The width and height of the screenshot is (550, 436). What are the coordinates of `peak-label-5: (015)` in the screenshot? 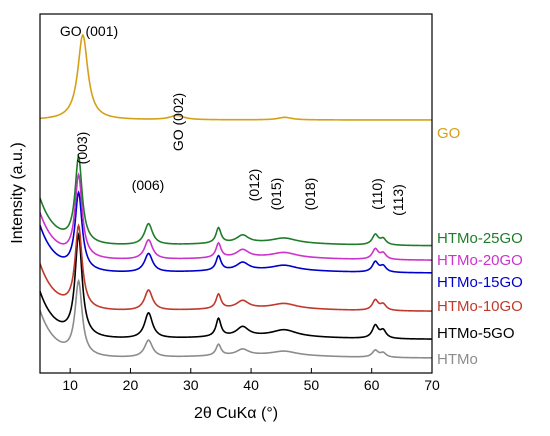 It's located at (276, 194).